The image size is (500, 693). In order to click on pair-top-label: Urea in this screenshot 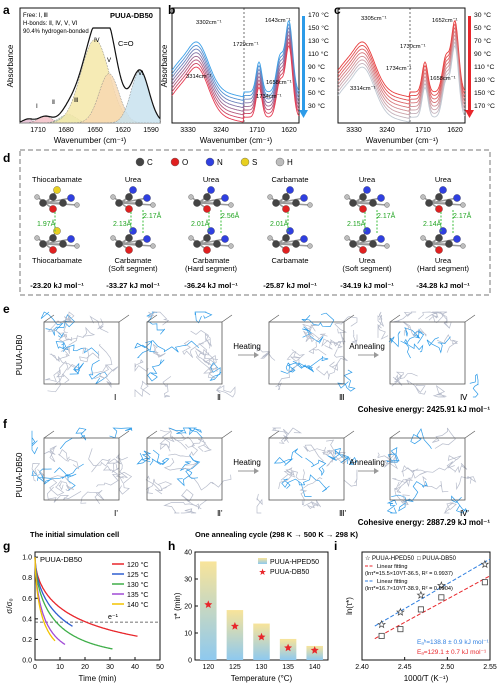, I will do `click(133, 179)`.